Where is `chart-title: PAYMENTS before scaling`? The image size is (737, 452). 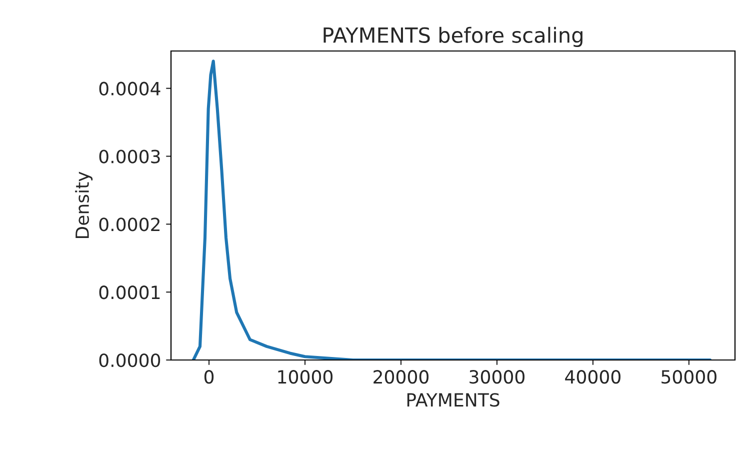
chart-title: PAYMENTS before scaling is located at coordinates (453, 36).